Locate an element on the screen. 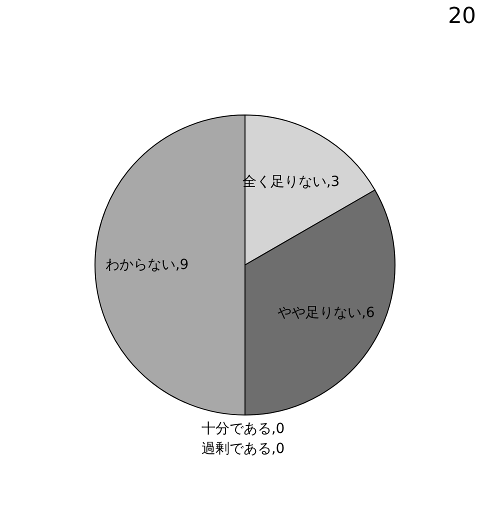  slice-label: わからない is located at coordinates (140, 265).